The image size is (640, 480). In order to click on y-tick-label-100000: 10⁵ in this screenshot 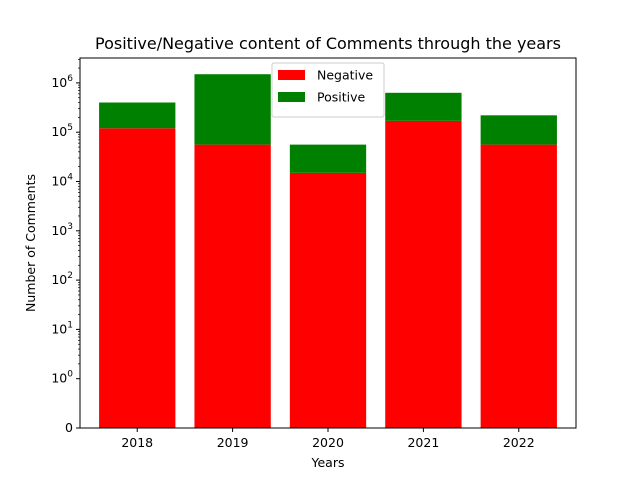, I will do `click(62, 131)`.